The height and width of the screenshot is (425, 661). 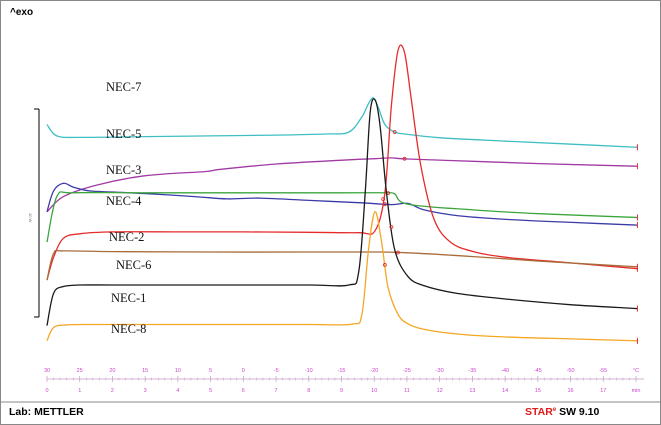 What do you see at coordinates (112, 371) in the screenshot?
I see `temp-tick-label: 20` at bounding box center [112, 371].